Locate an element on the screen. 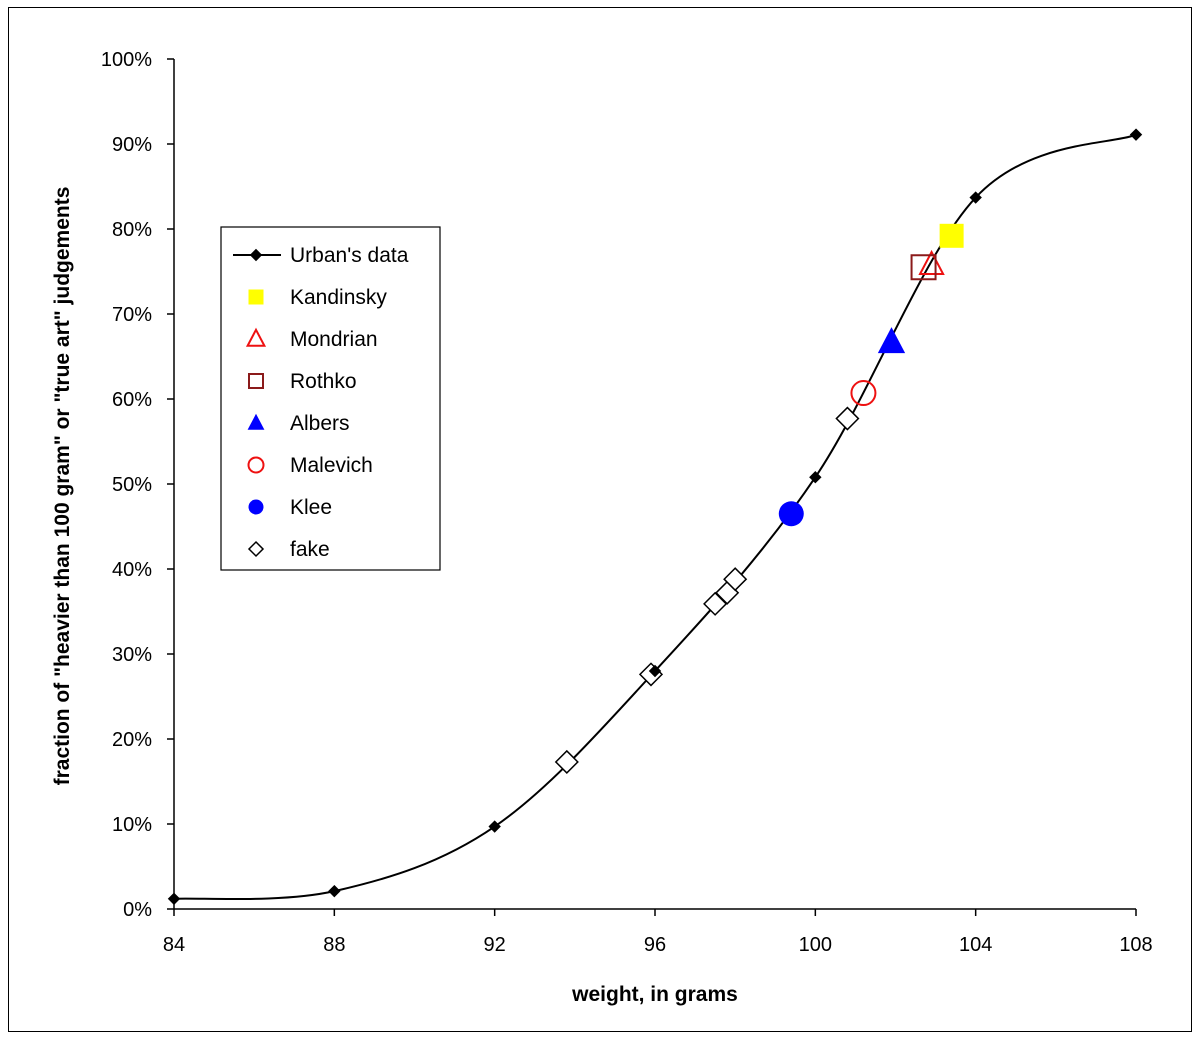 This screenshot has height=1040, width=1198. legend-marker-albers is located at coordinates (256, 421).